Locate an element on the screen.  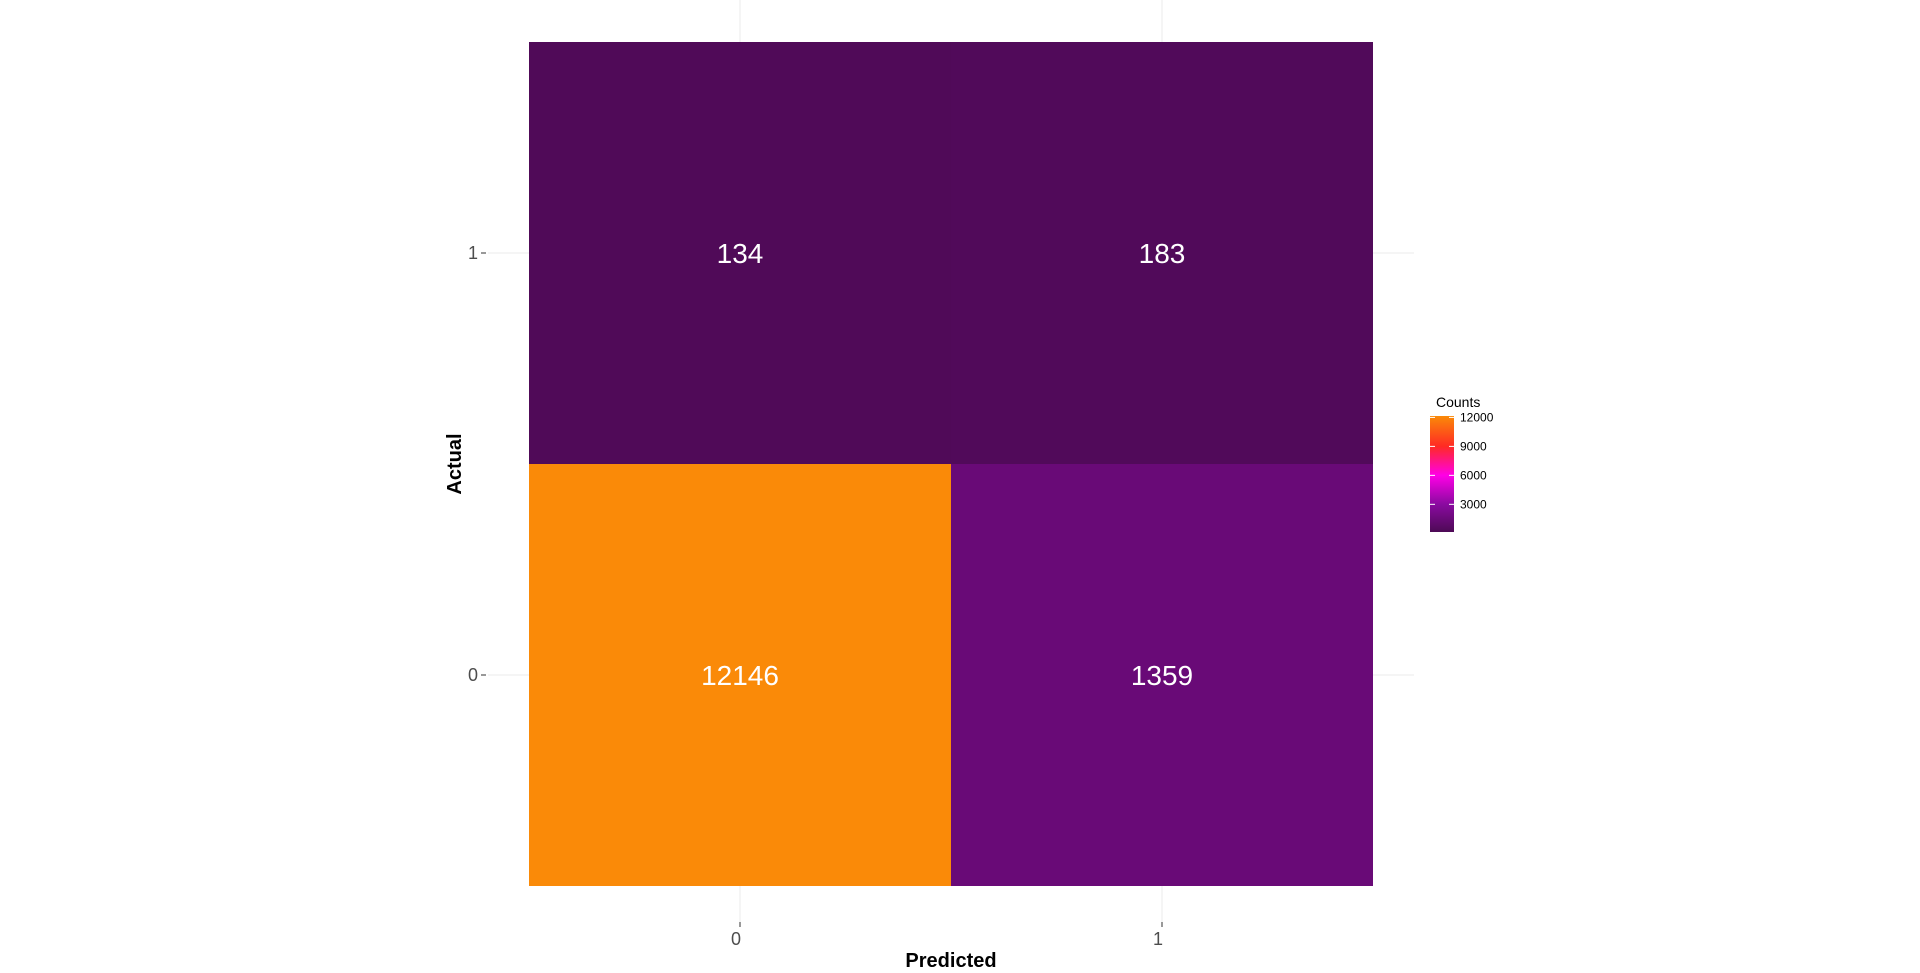
cell-label-1-1: 183 is located at coordinates (1162, 253).